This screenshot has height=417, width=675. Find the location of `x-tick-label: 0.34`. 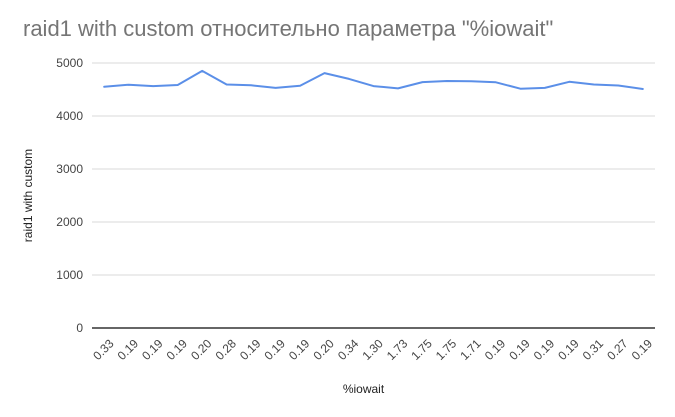

x-tick-label: 0.34 is located at coordinates (348, 349).